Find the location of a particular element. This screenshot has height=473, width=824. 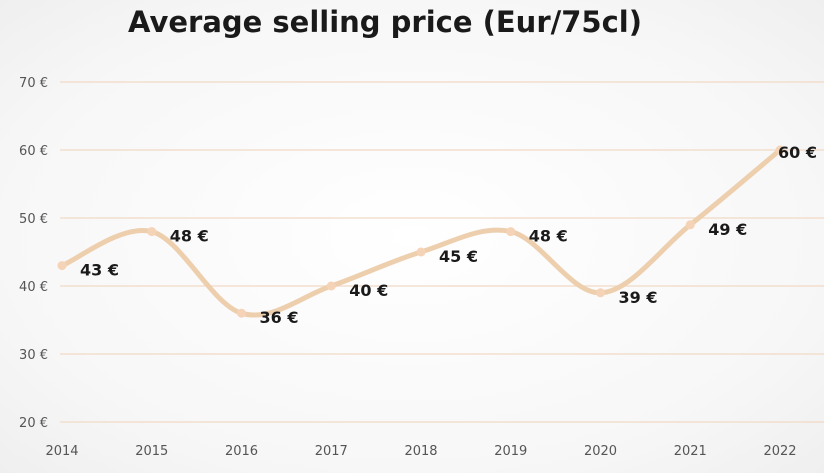

data-label: 60 € is located at coordinates (797, 152).